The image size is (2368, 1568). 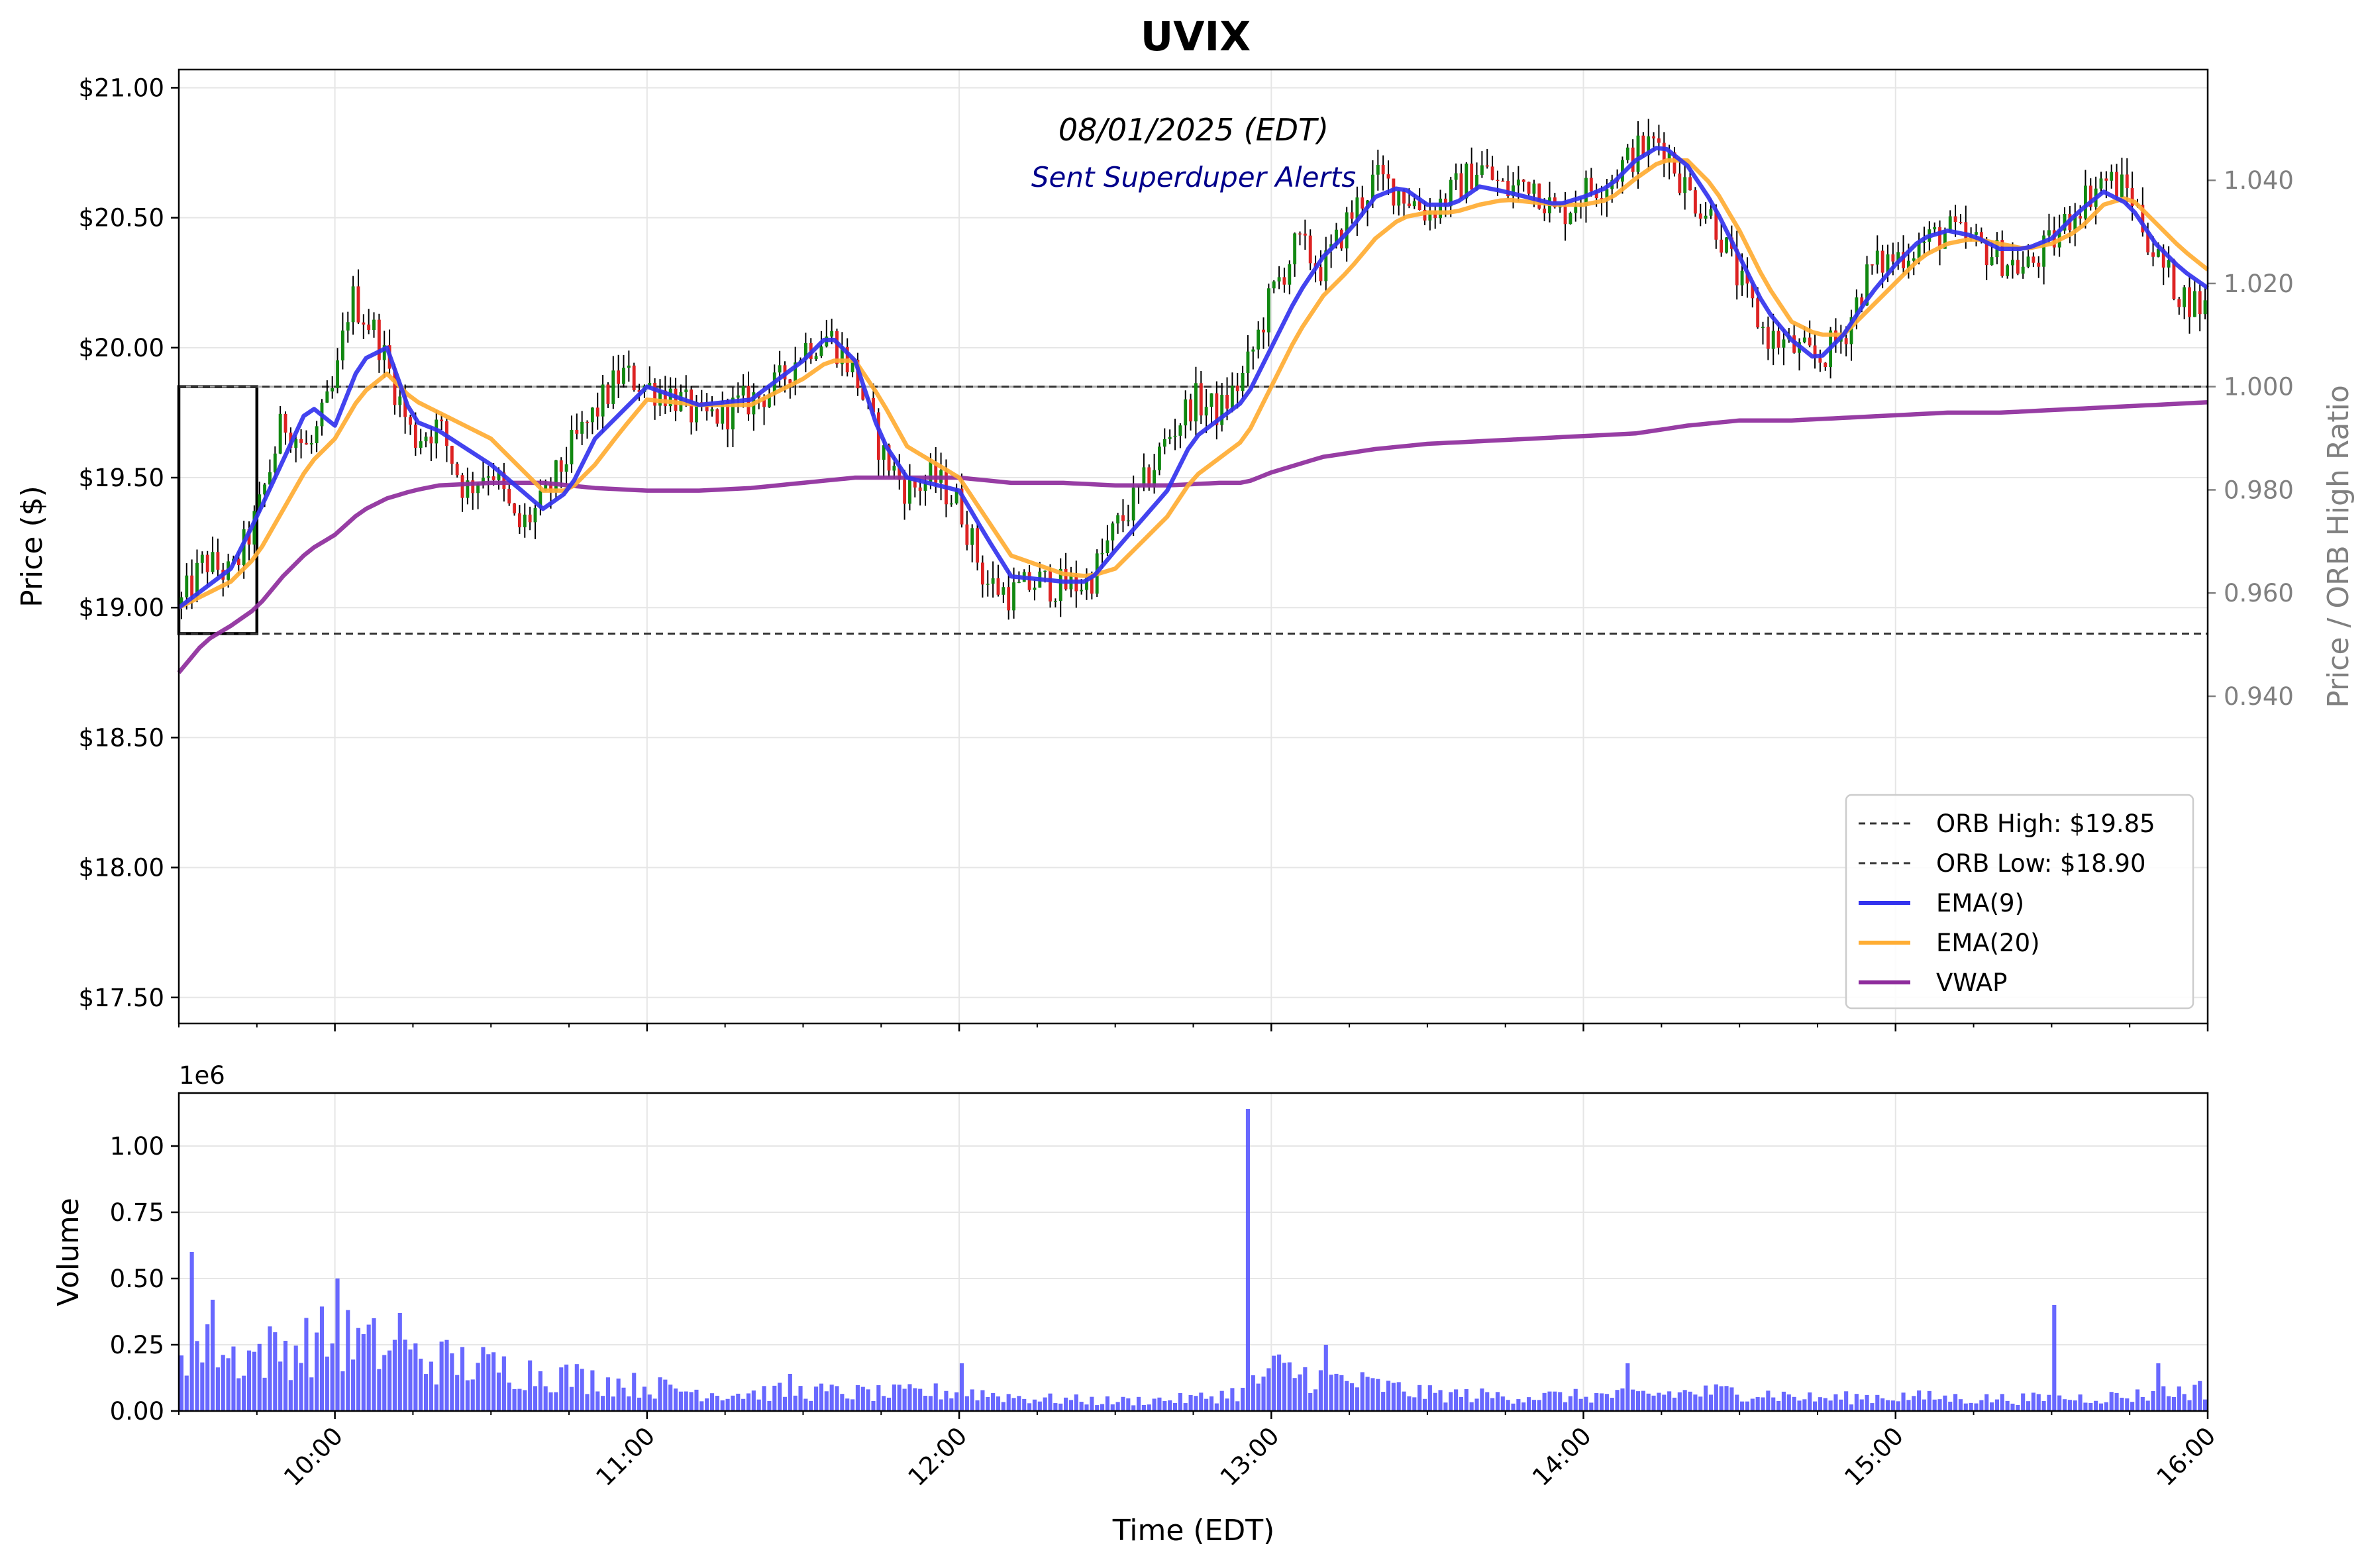 I want to click on legend-item-ema9: EMA(9), so click(x=1942, y=903).